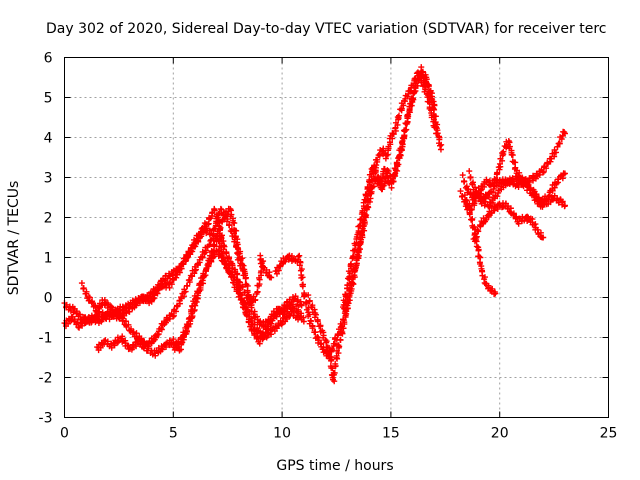  Describe the element at coordinates (48, 59) in the screenshot. I see `y-tick-label: 6` at that location.